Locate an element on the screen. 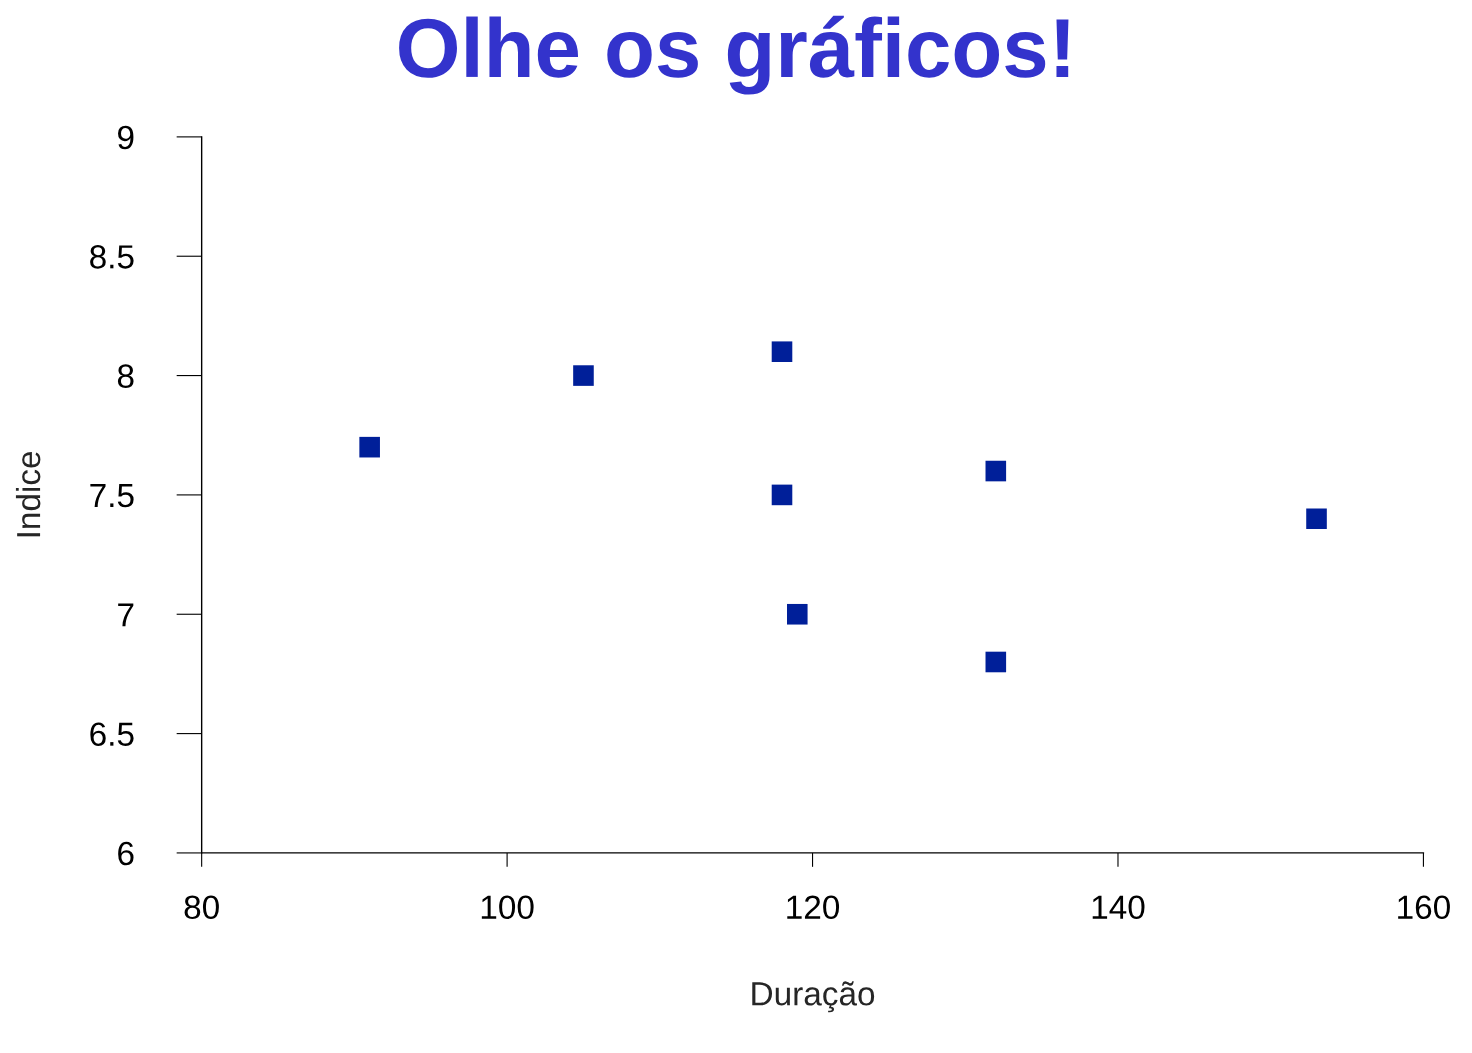 The image size is (1472, 1053). x-tick-label: 100 is located at coordinates (507, 907).